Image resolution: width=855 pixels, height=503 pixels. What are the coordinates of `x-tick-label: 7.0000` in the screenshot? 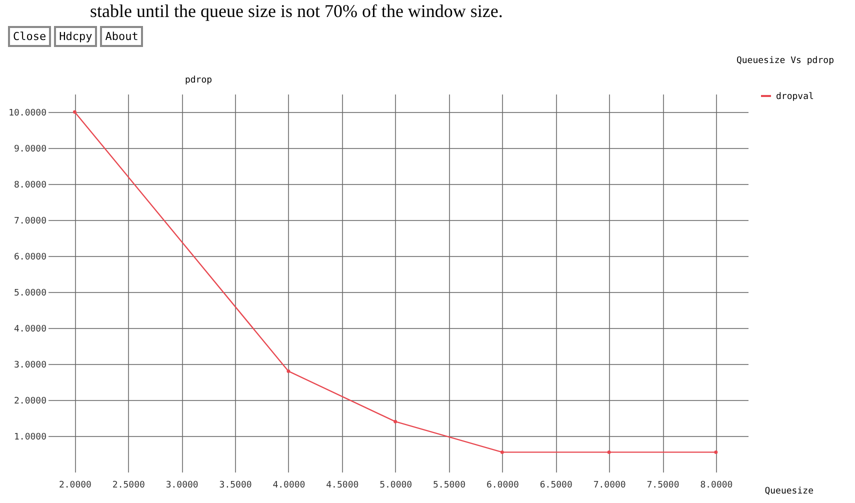 It's located at (609, 485).